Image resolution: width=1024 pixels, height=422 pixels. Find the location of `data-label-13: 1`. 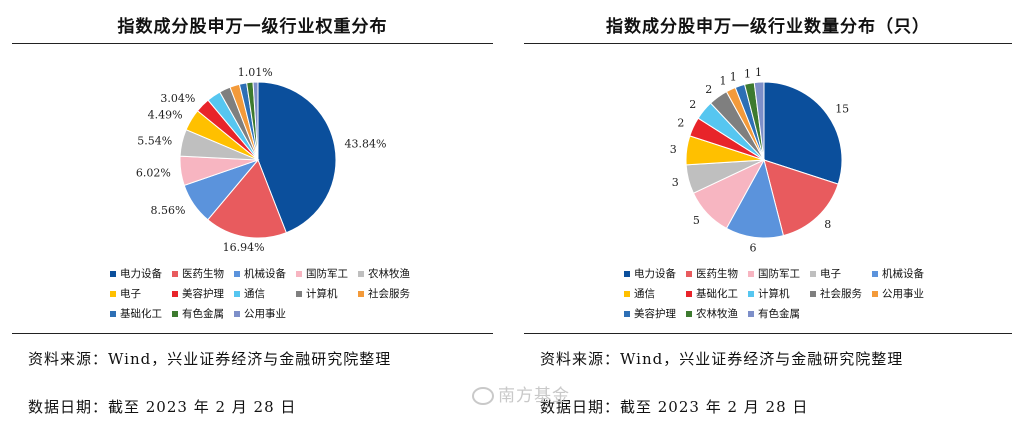

data-label-13: 1 is located at coordinates (758, 72).